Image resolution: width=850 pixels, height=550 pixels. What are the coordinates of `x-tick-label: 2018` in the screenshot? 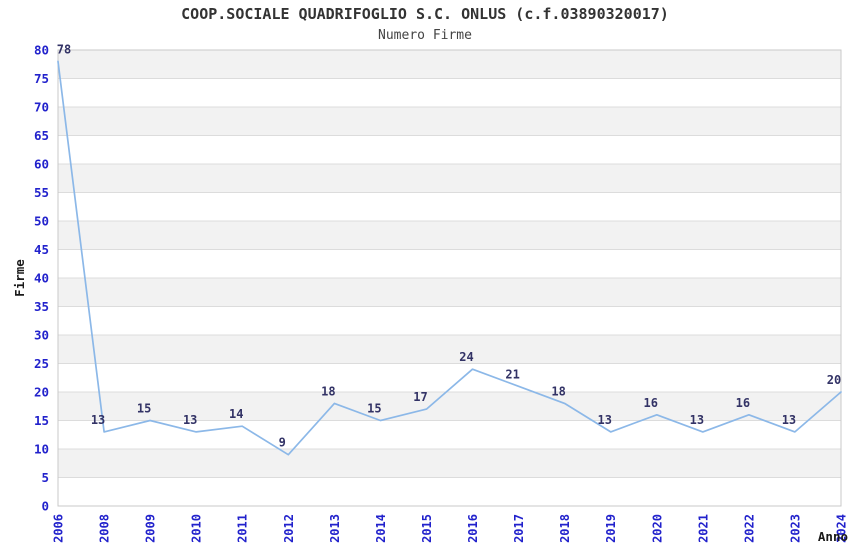 It's located at (565, 528).